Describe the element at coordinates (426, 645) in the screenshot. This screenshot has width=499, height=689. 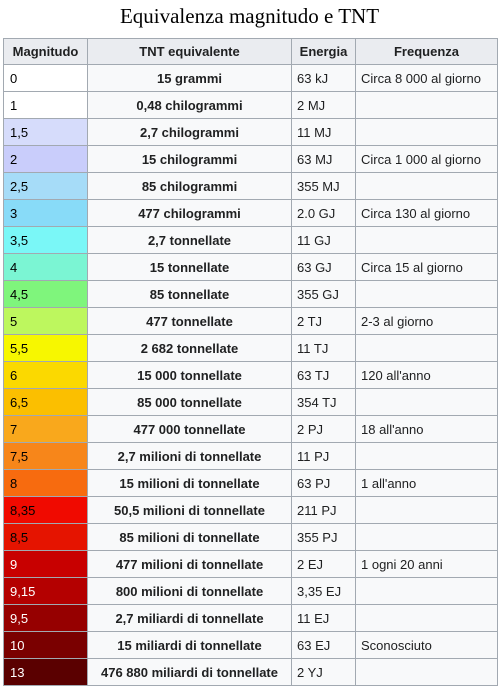
I see `frequency-cell: Sconosciuto` at that location.